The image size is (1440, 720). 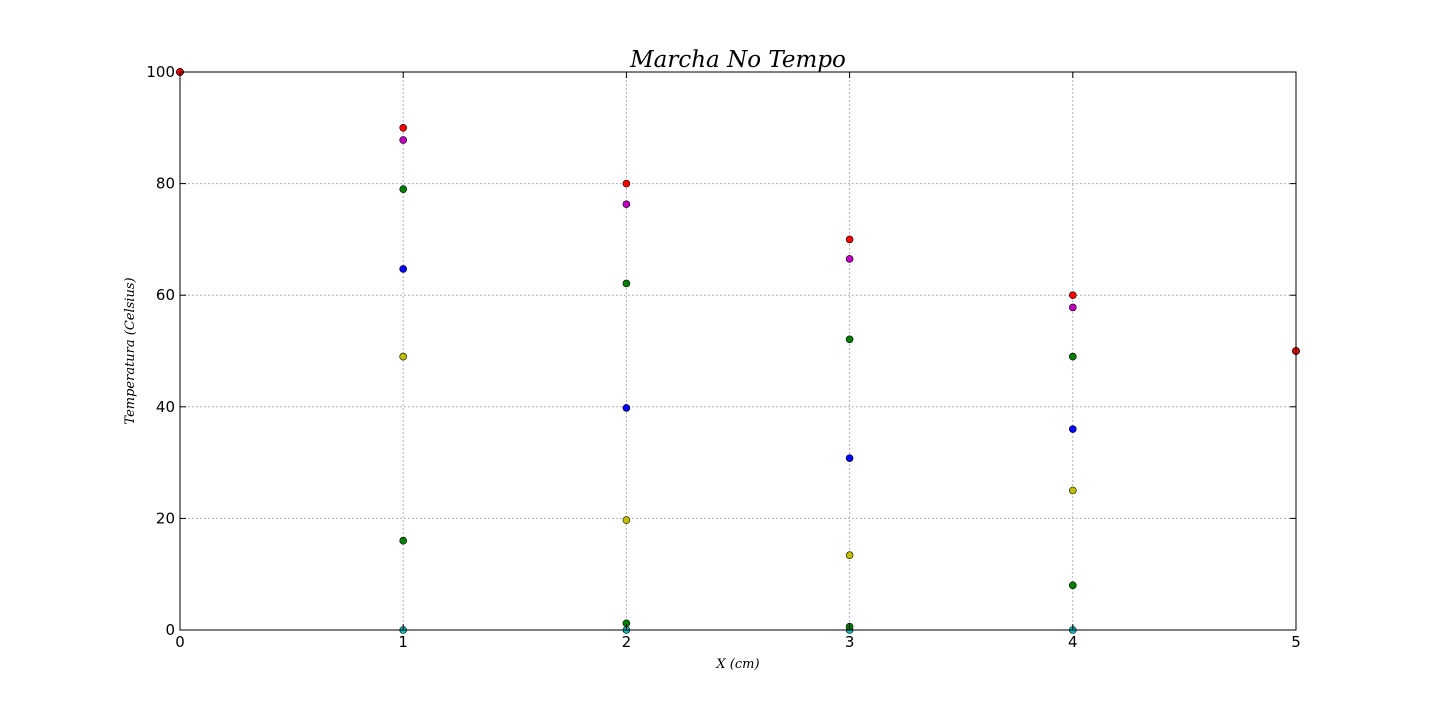 I want to click on y-tick-label: 0, so click(x=170, y=630).